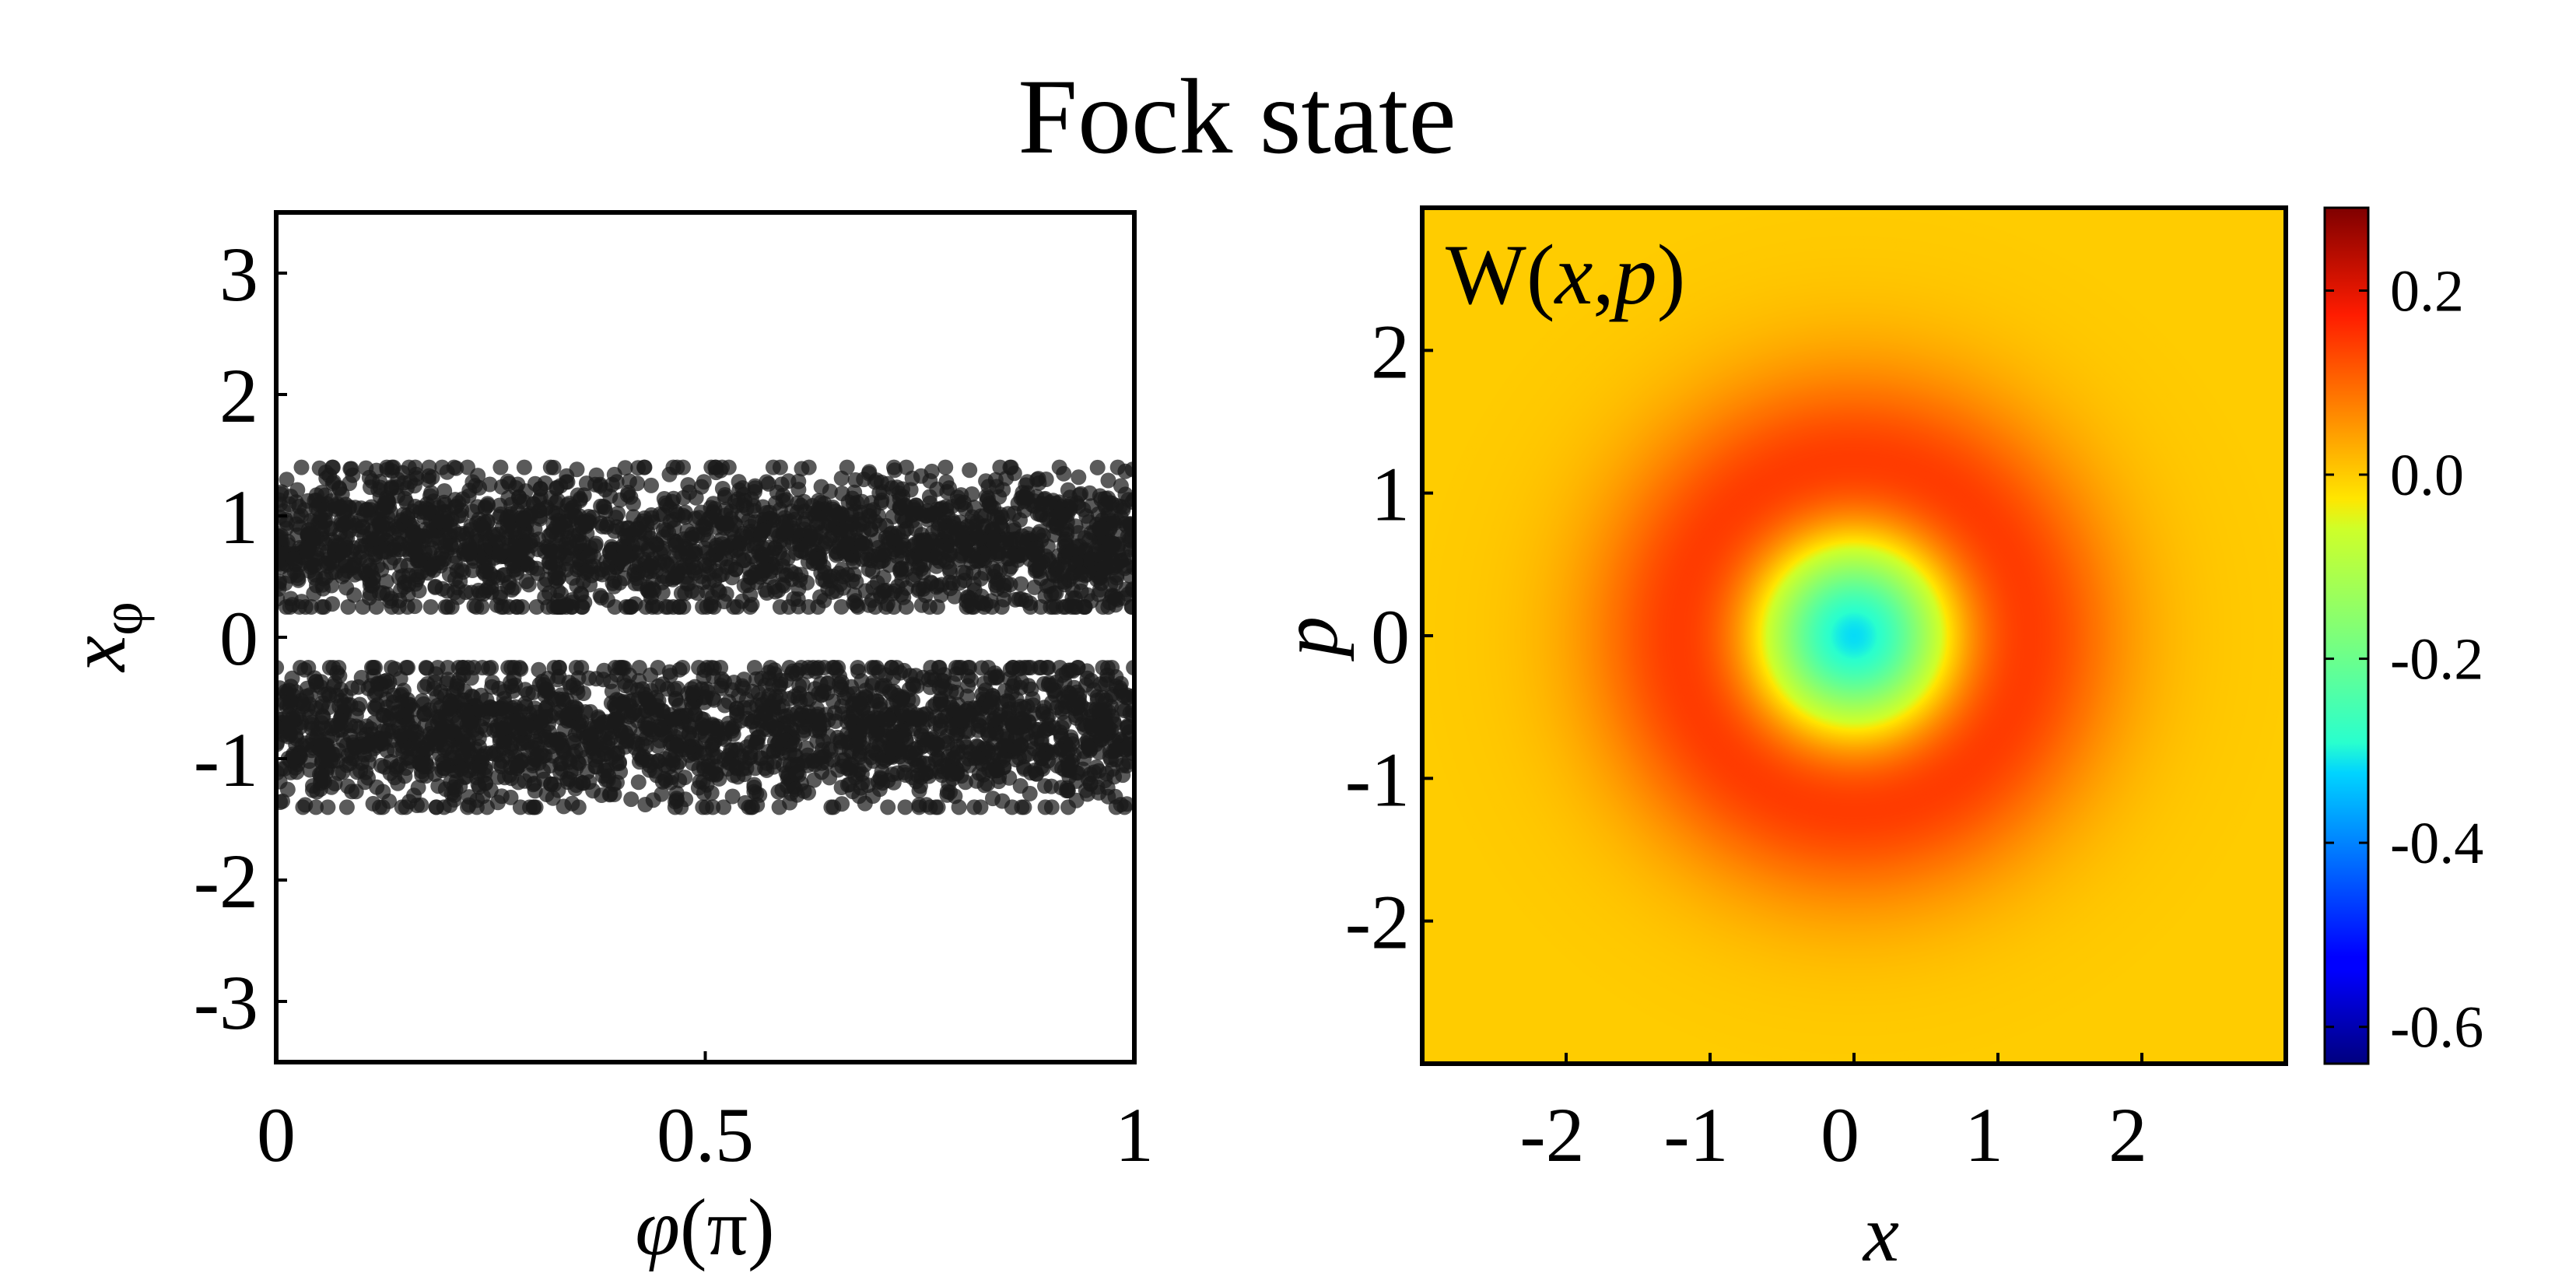  What do you see at coordinates (2436, 843) in the screenshot?
I see `colorbar-tick-label: -0.4` at bounding box center [2436, 843].